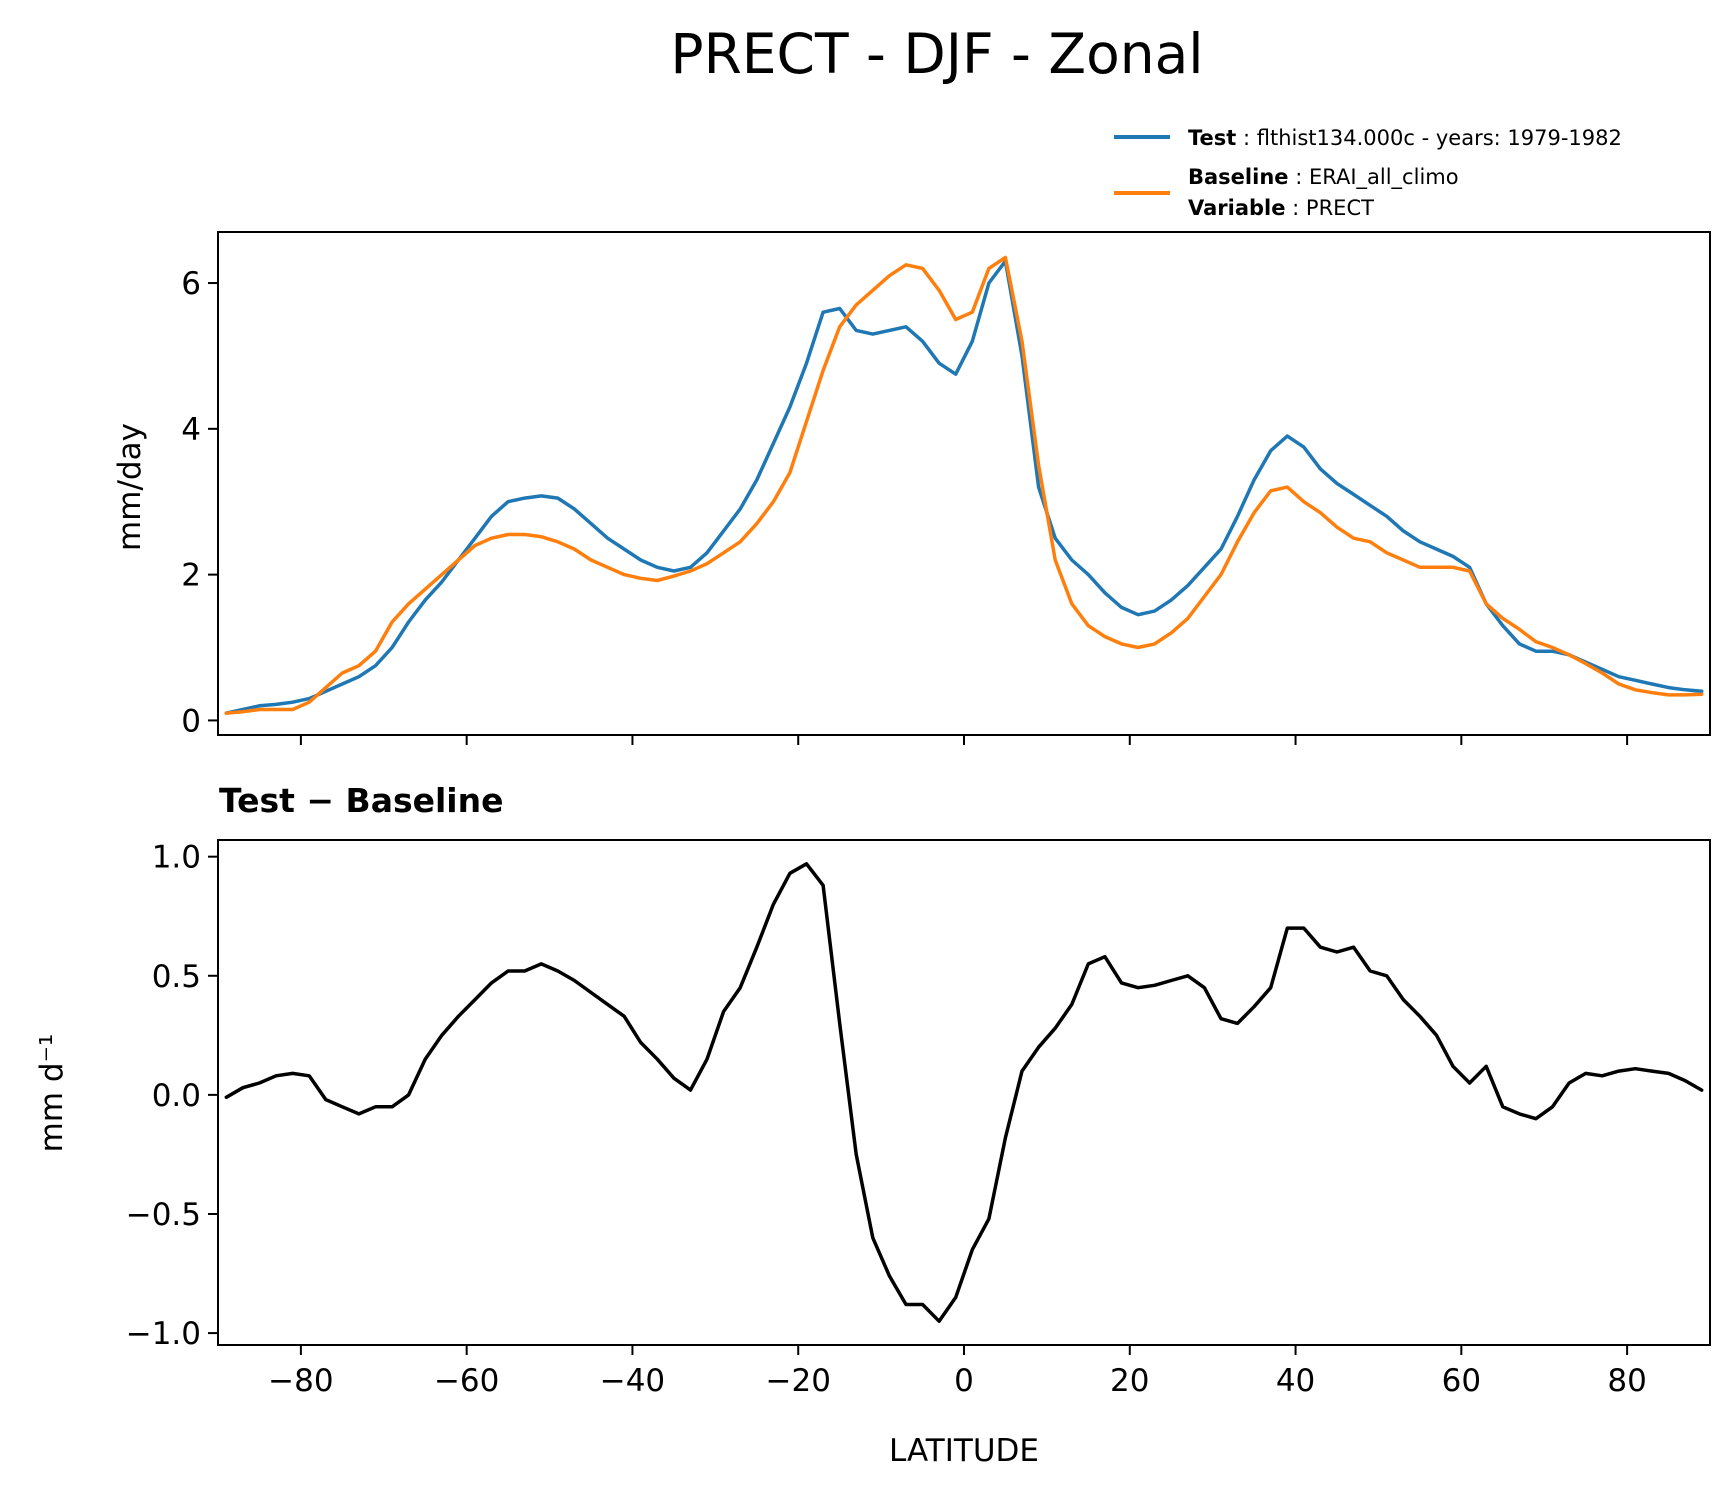 This screenshot has width=1735, height=1496. What do you see at coordinates (52, 1093) in the screenshot?
I see `bottom-y-axis-label: mm d⁻¹` at bounding box center [52, 1093].